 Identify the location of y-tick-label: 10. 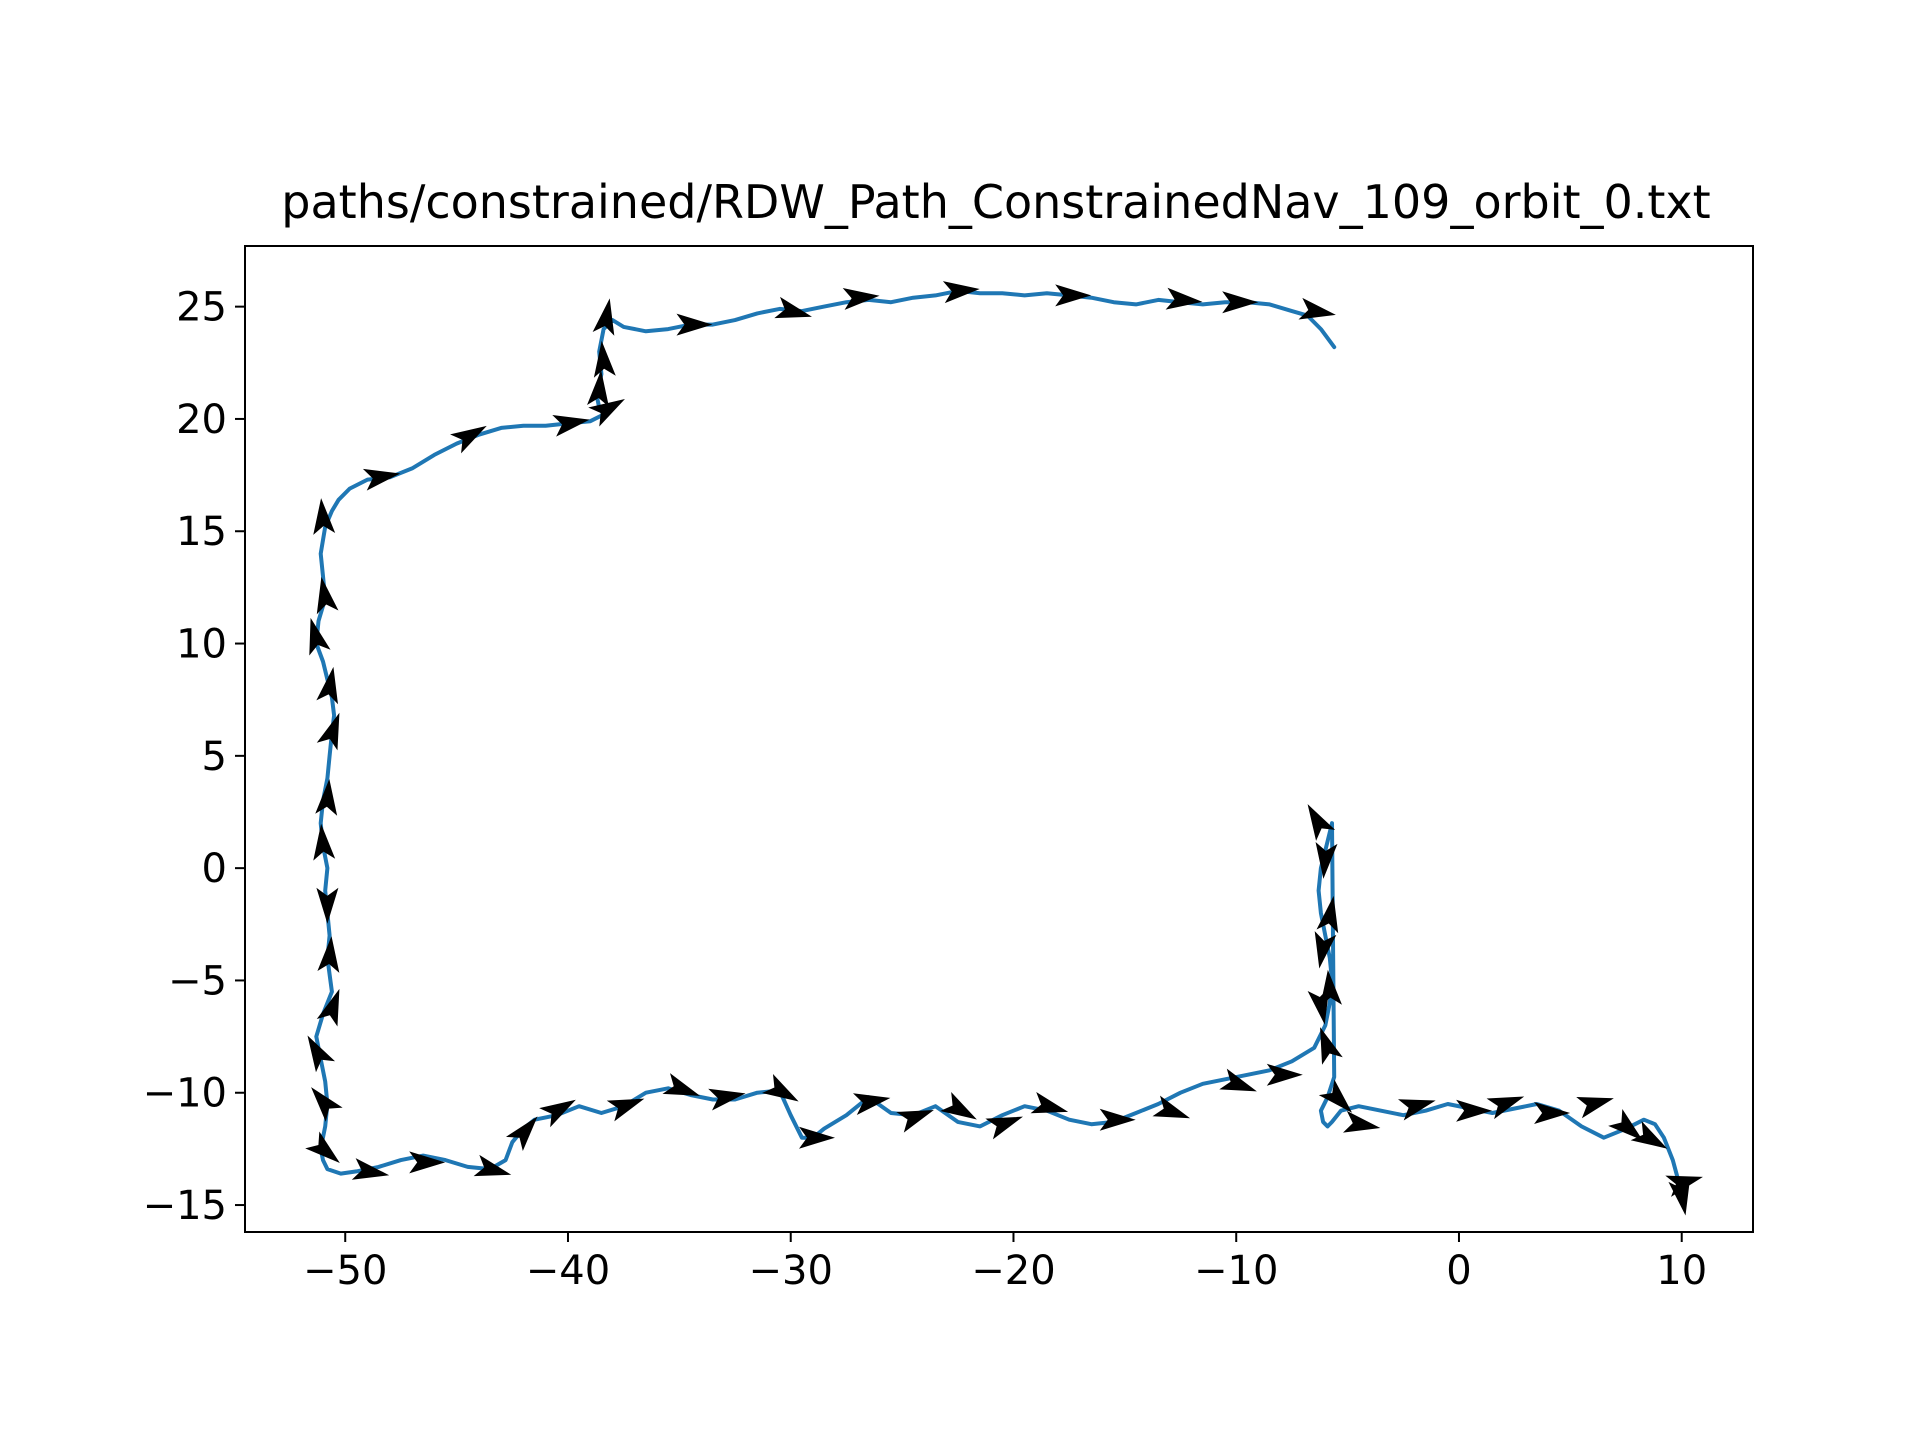
(201, 645).